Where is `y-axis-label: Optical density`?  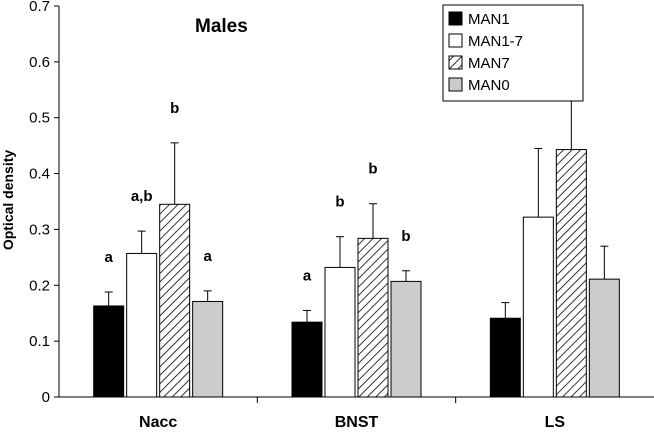
y-axis-label: Optical density is located at coordinates (8, 200).